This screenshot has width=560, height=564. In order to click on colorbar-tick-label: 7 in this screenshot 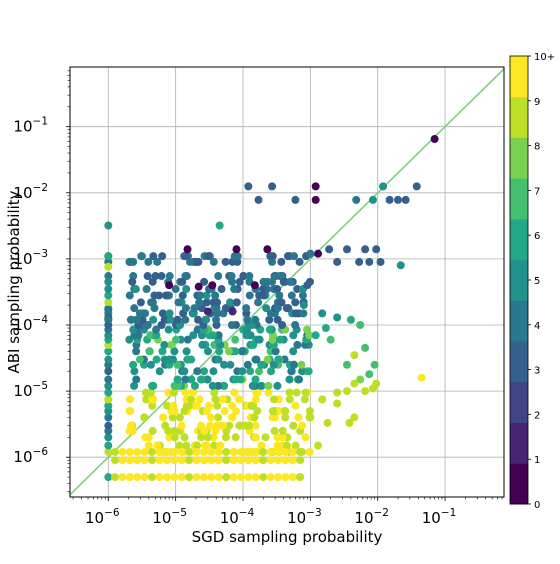, I will do `click(537, 191)`.